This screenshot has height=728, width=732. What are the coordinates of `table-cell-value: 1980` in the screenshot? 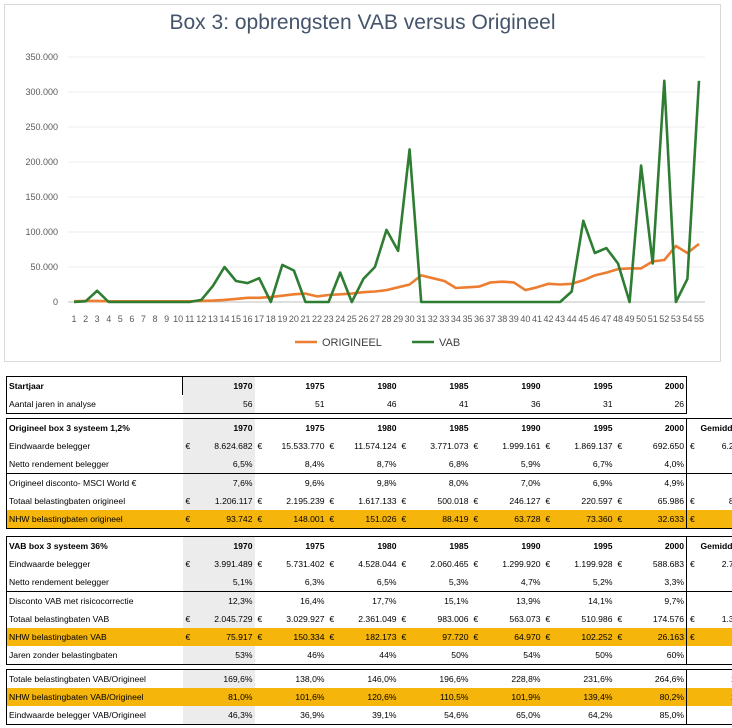 It's located at (368, 545).